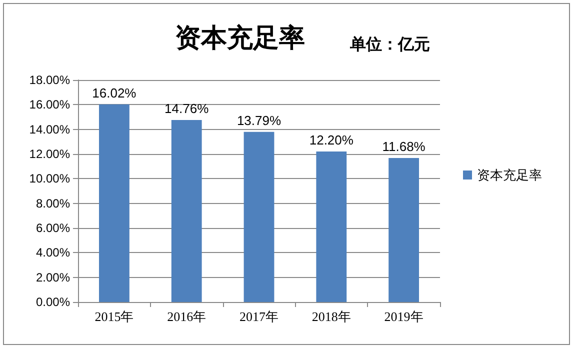 The width and height of the screenshot is (575, 350). Describe the element at coordinates (259, 120) in the screenshot. I see `data-label: 13.79%` at that location.